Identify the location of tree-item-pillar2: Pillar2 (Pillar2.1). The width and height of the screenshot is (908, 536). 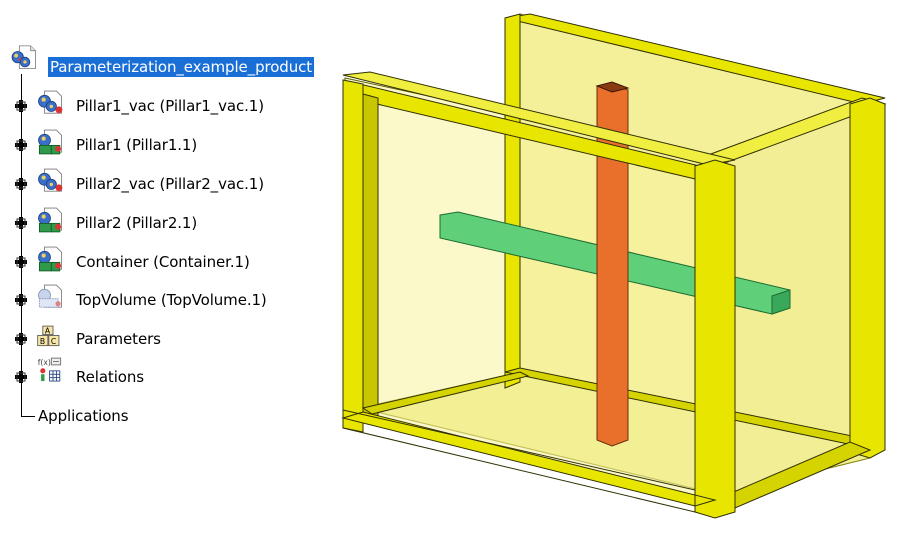
(99, 221).